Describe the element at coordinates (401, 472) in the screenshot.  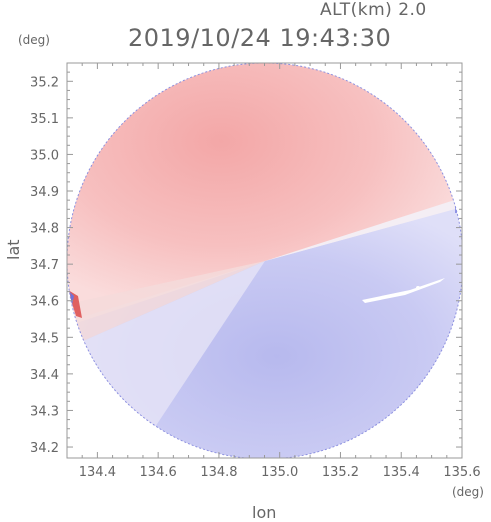
I see `x-tick-label: 135.4` at that location.